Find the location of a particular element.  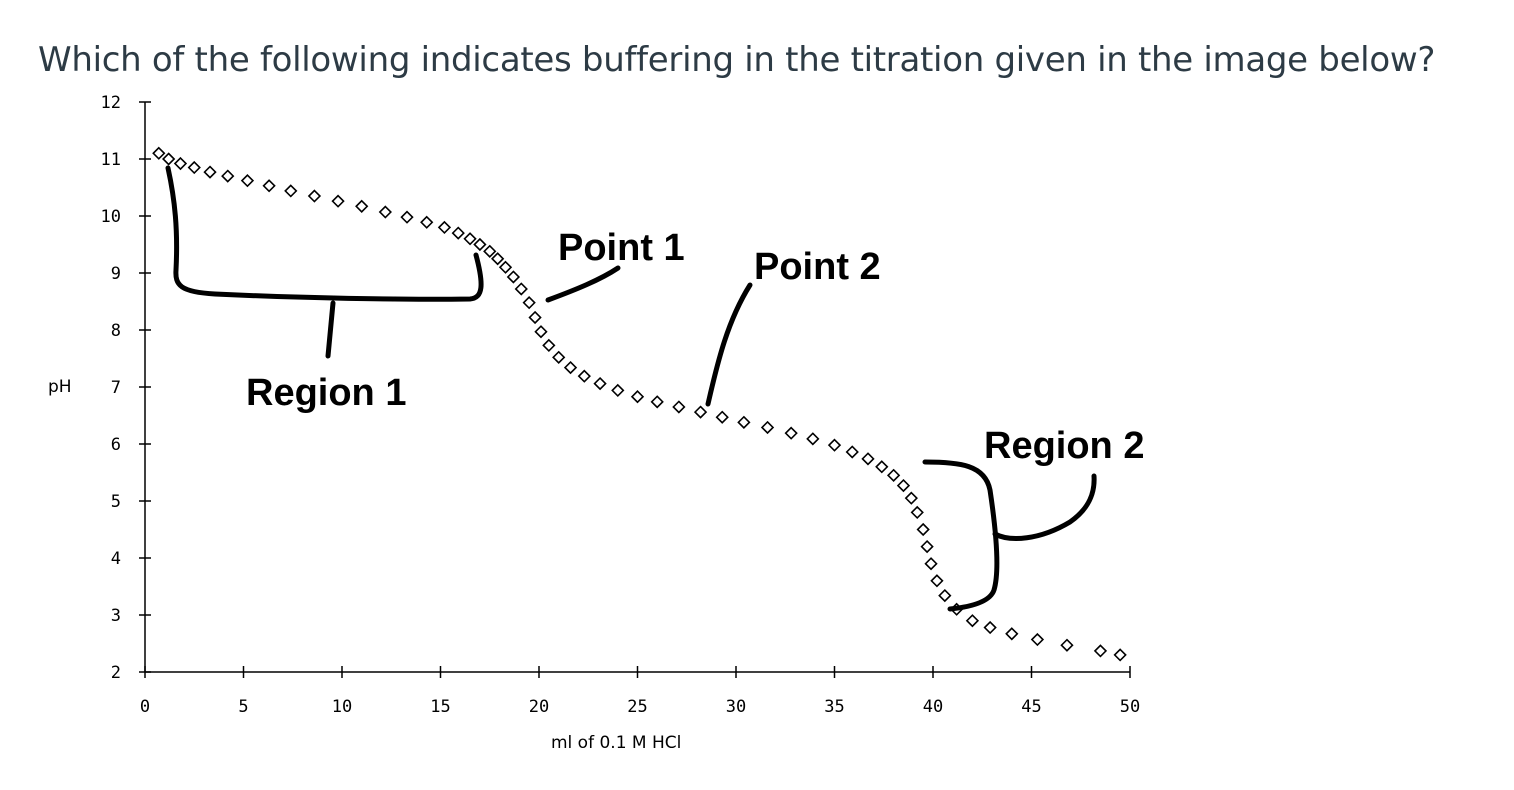

point-2-pointer is located at coordinates (729, 344).